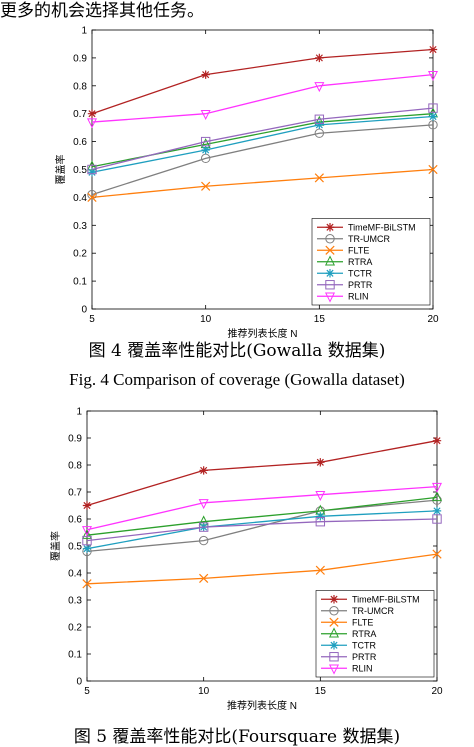 This screenshot has height=747, width=474. Describe the element at coordinates (437, 496) in the screenshot. I see `data-point-rtra` at that location.